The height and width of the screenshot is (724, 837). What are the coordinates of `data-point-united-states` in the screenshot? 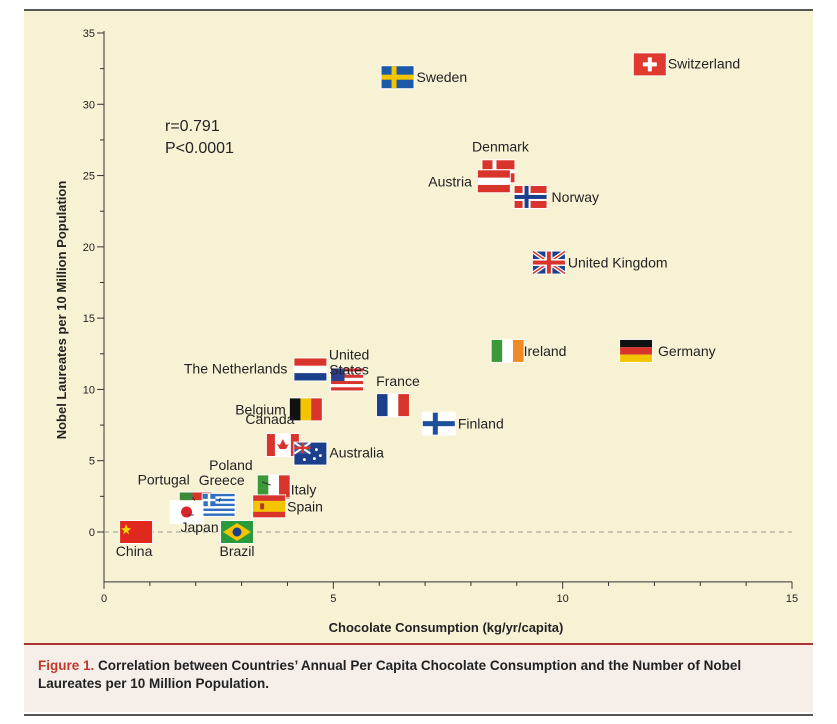 It's located at (347, 379).